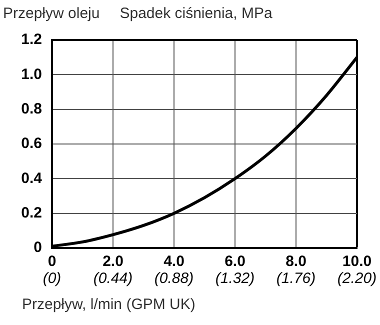 The width and height of the screenshot is (380, 325). Describe the element at coordinates (235, 261) in the screenshot. I see `x-tick-label: 6.0` at that location.